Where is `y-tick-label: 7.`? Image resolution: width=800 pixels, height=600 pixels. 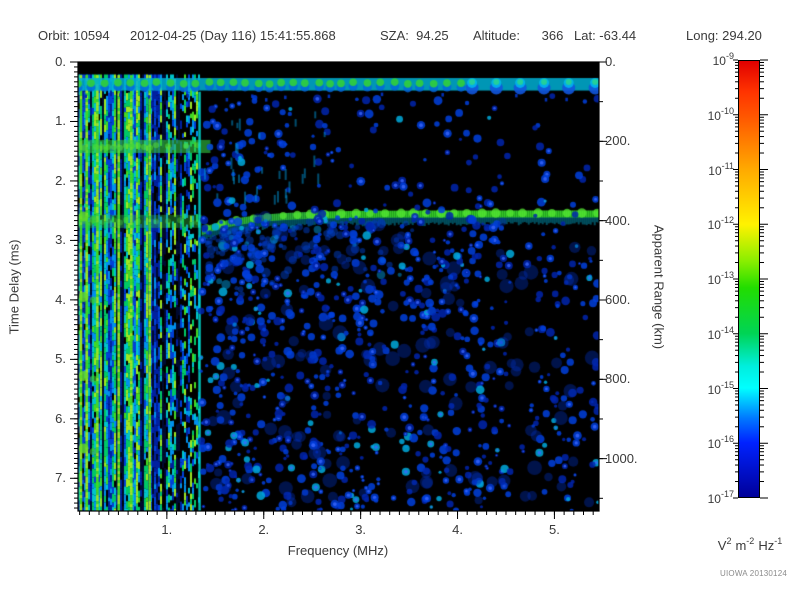 y-tick-label: 7. is located at coordinates (60, 478).